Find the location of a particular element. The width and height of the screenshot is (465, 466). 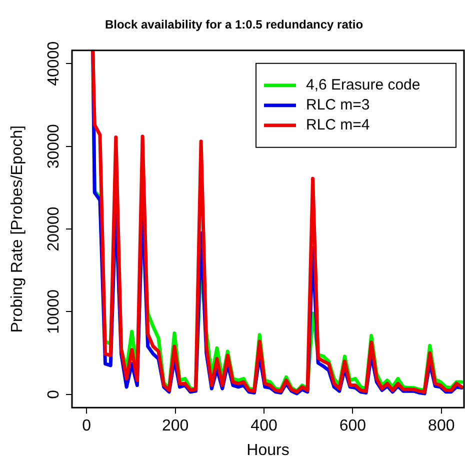

x-tick-label: 800 is located at coordinates (441, 426).